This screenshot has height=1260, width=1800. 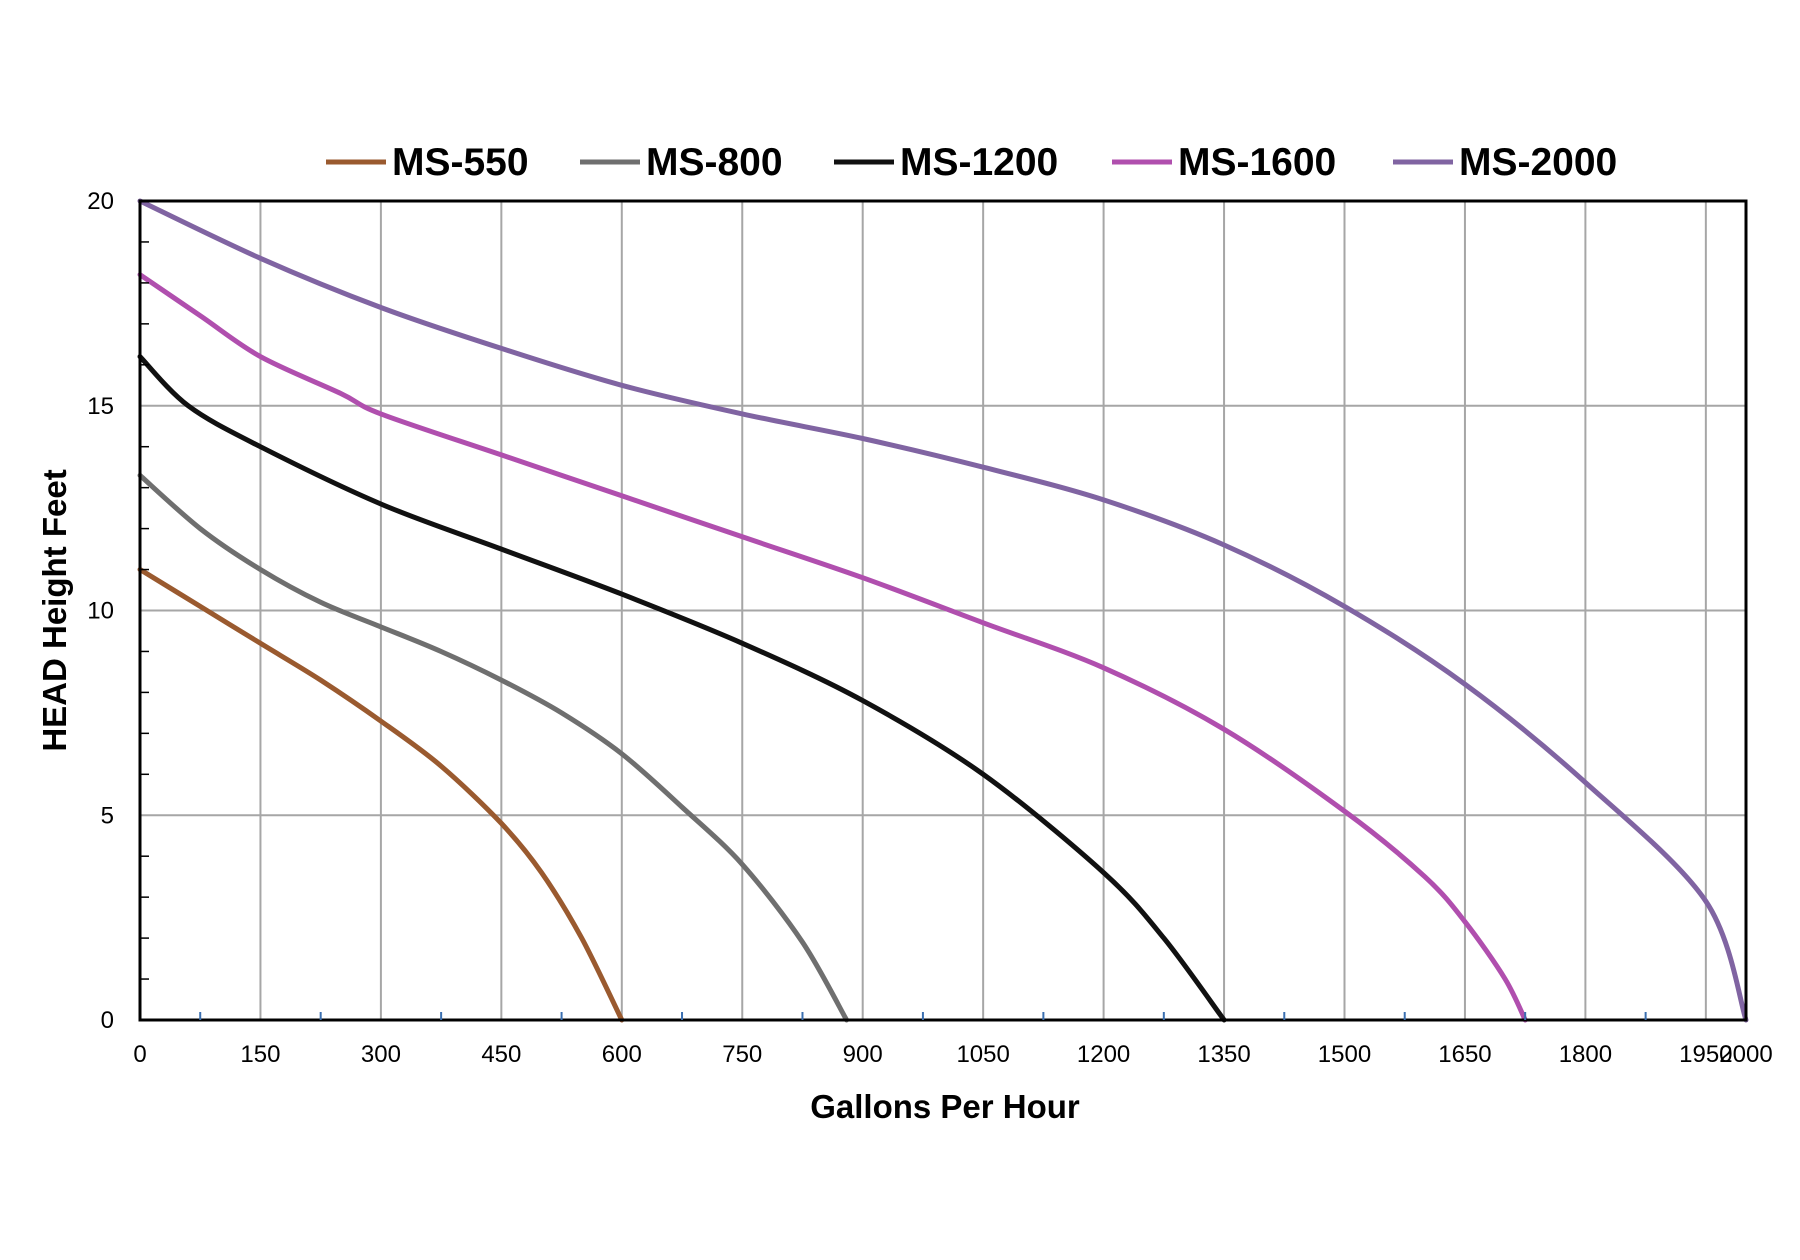 I want to click on x-axis-label: Gallons Per Hour, so click(x=945, y=1106).